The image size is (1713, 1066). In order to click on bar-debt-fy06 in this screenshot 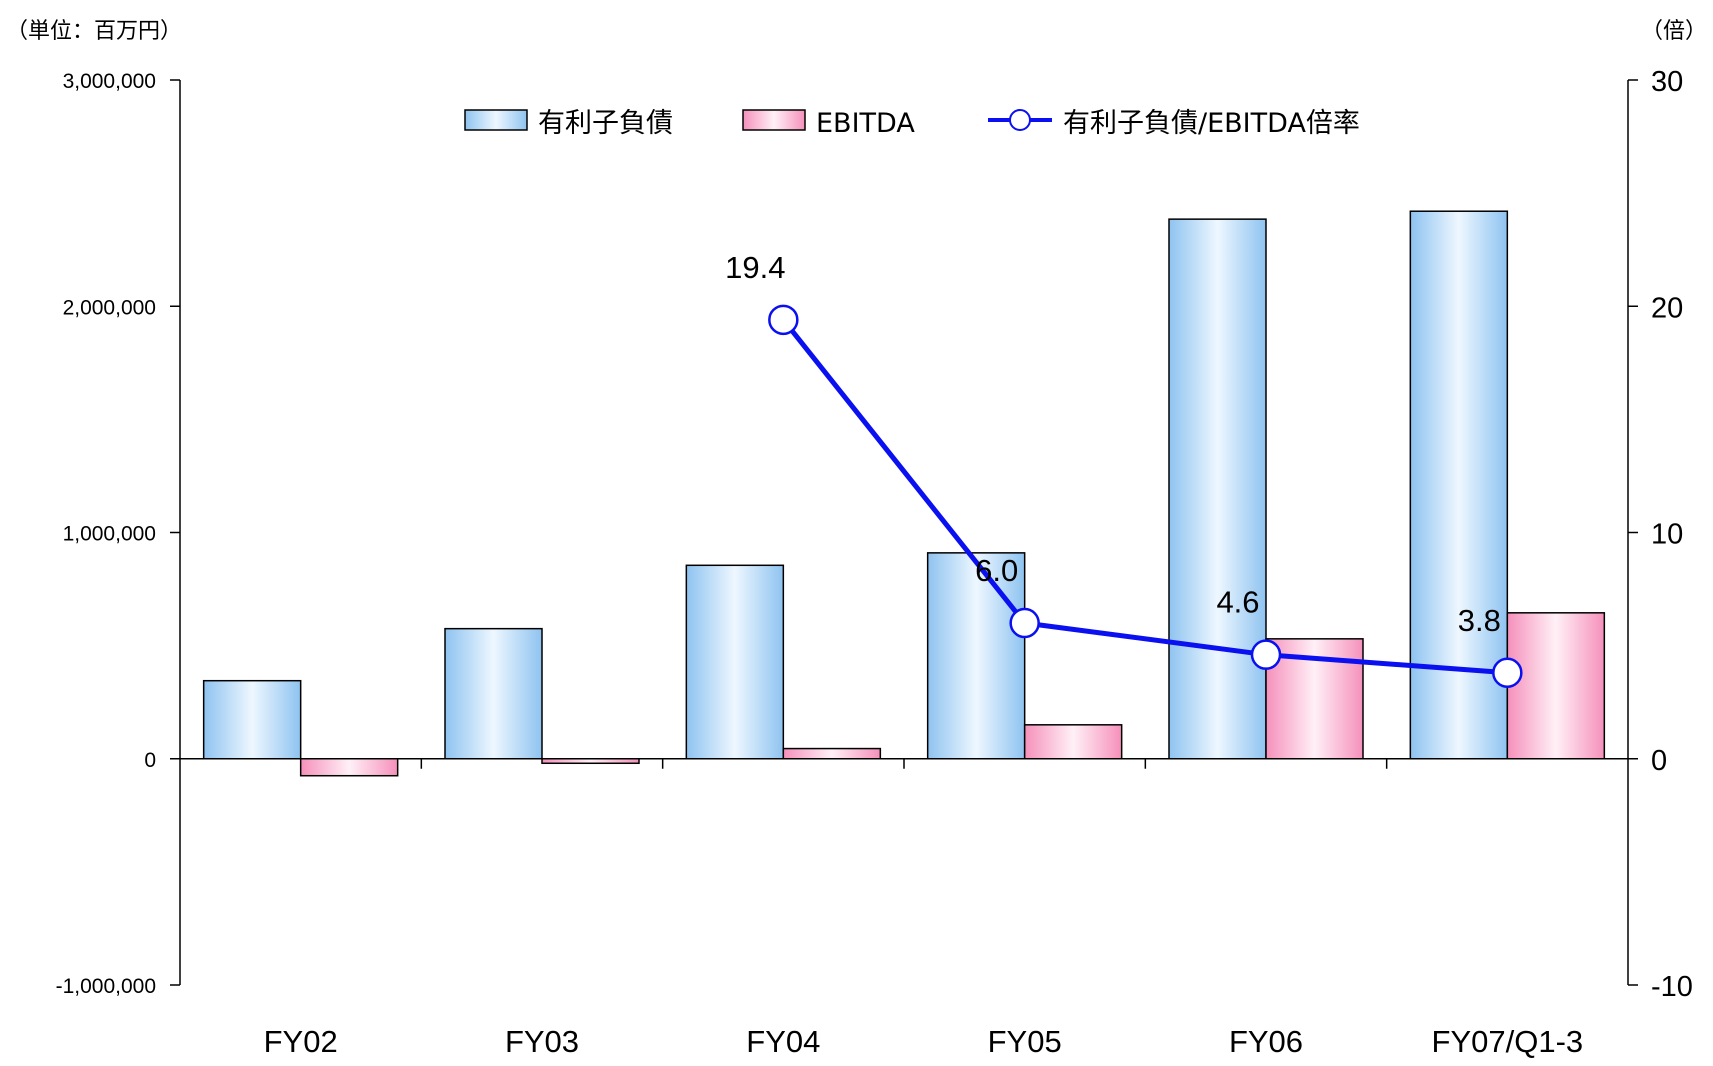, I will do `click(1217, 489)`.